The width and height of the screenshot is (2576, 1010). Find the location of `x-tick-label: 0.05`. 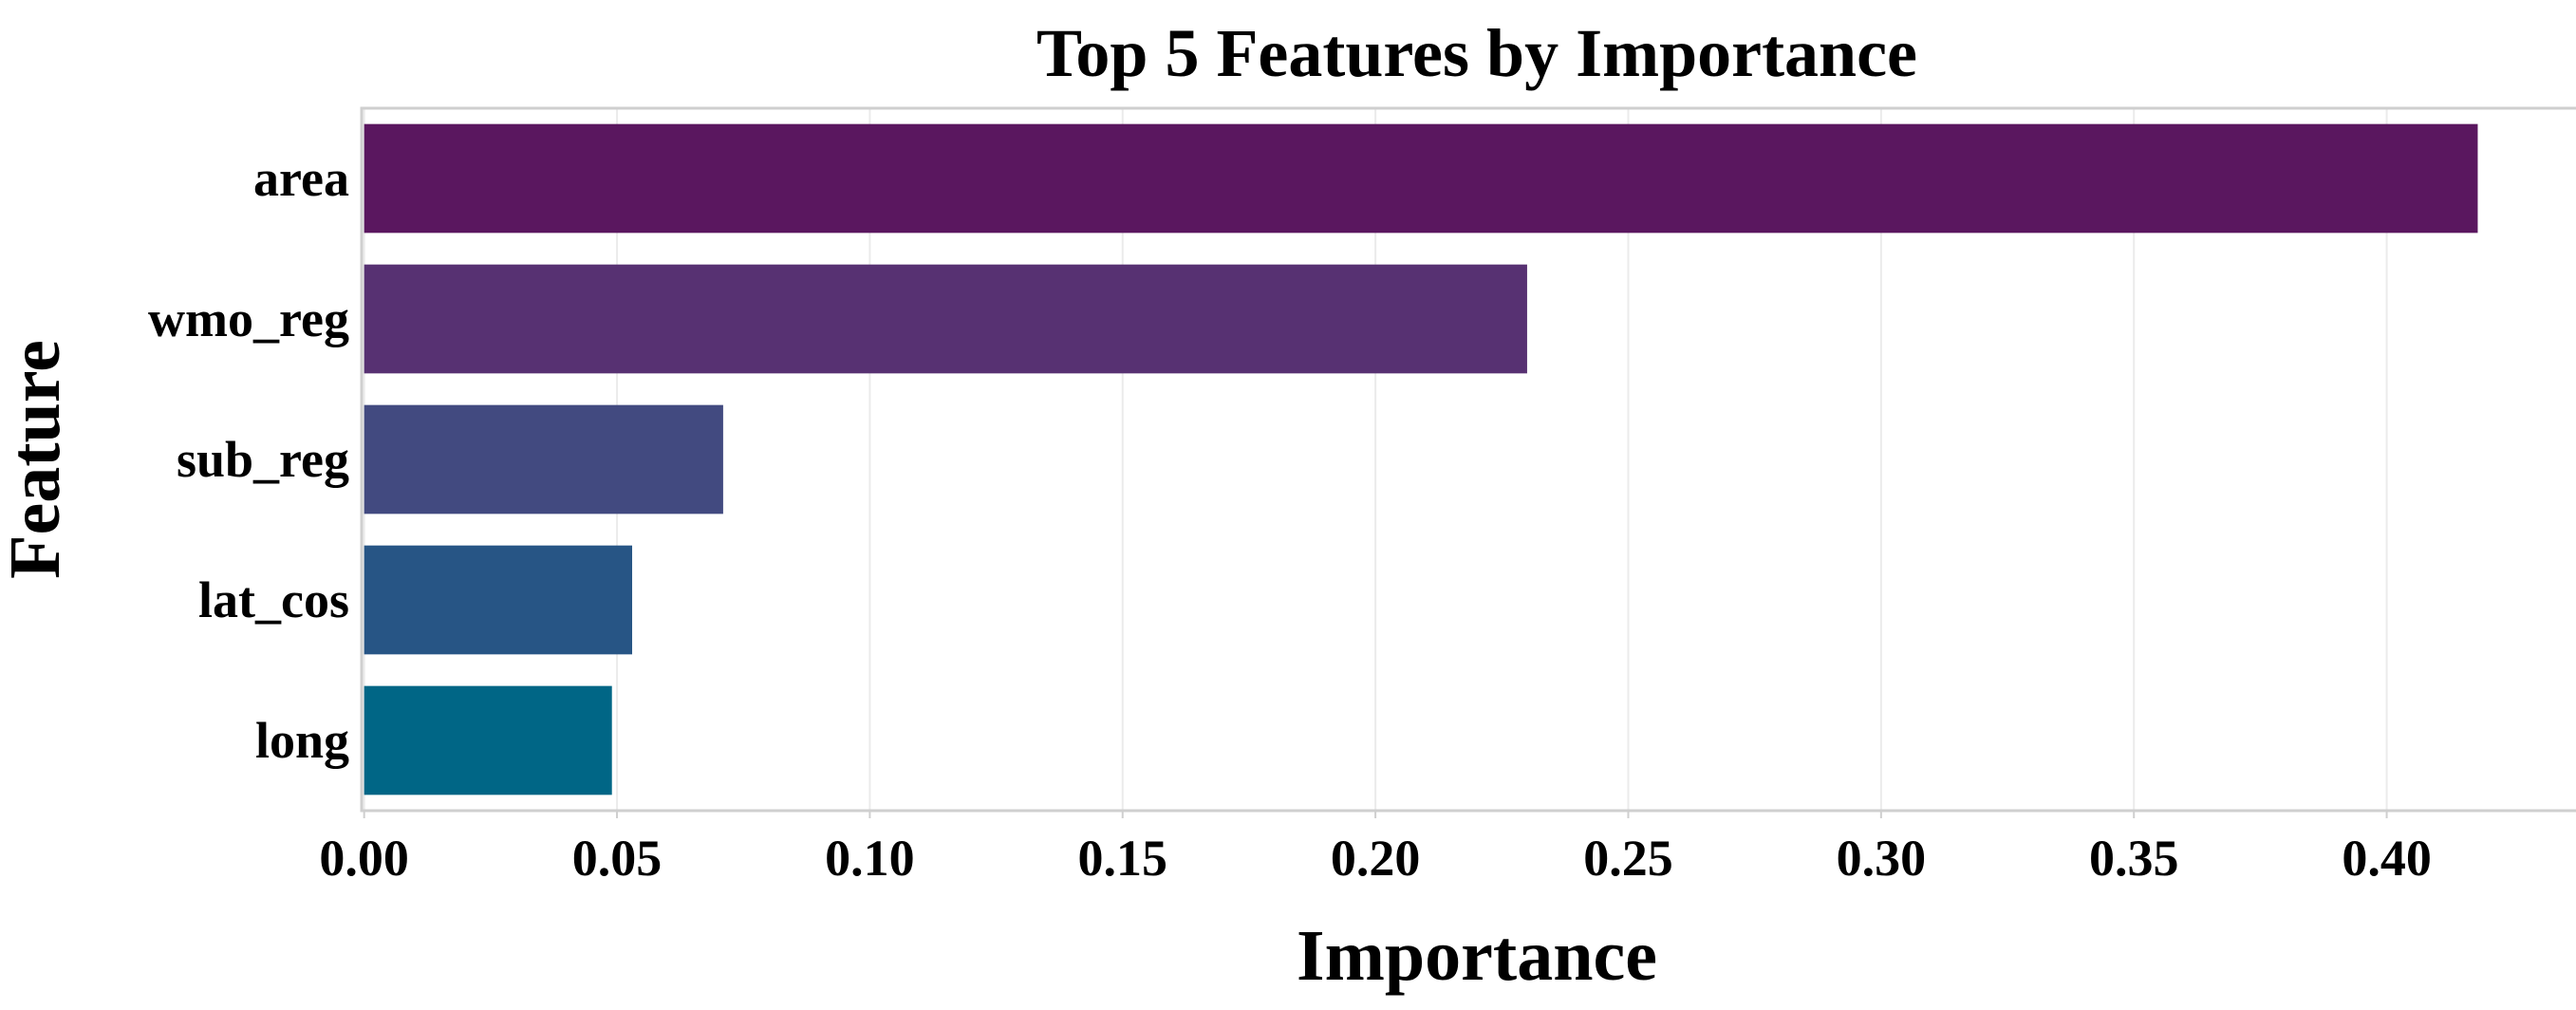

x-tick-label: 0.05 is located at coordinates (617, 859).